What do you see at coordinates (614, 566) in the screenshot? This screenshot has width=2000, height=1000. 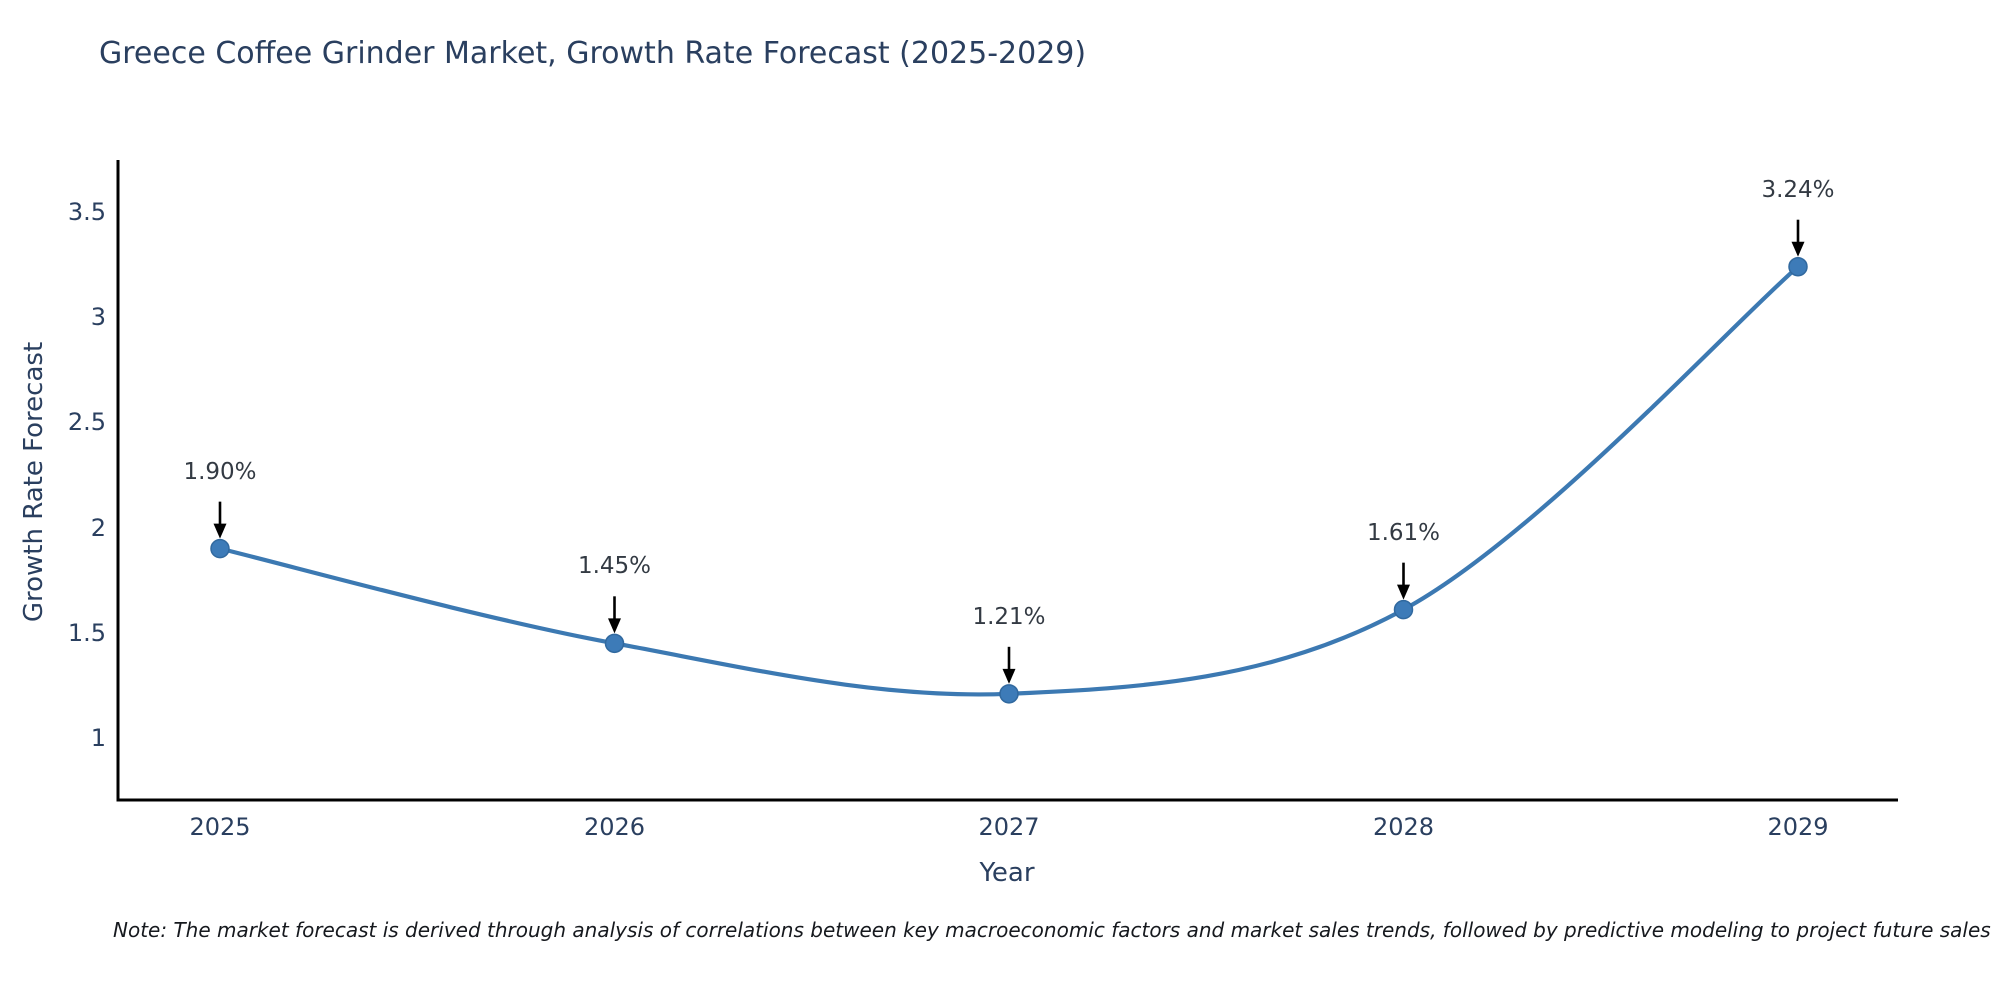 I see `point-annotation: 1.45%` at bounding box center [614, 566].